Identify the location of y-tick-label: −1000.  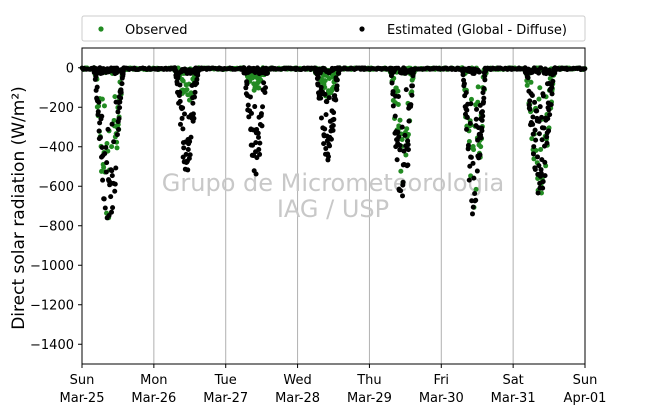
(52, 266).